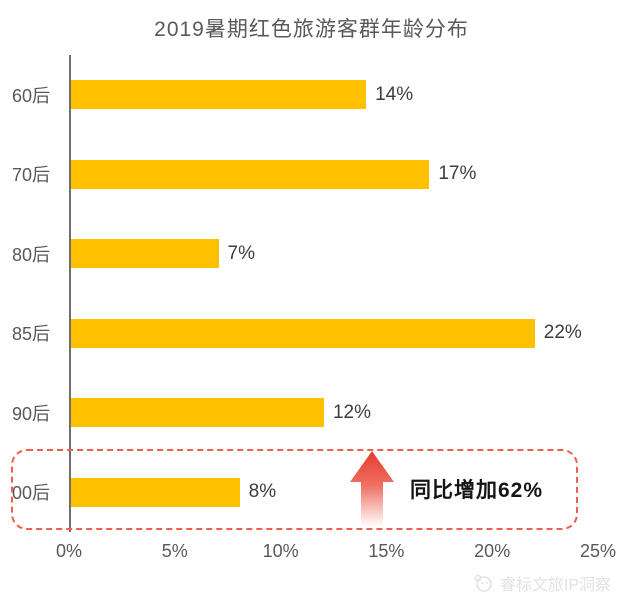 The image size is (623, 603). Describe the element at coordinates (394, 94) in the screenshot. I see `value-label: 14%` at that location.